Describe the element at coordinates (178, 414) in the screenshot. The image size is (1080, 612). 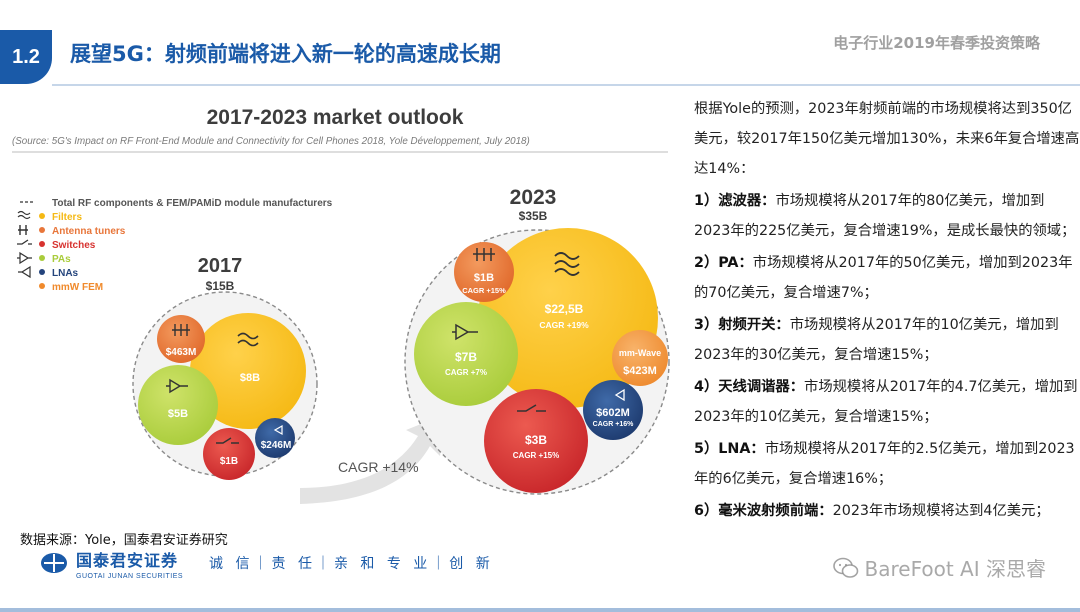
I see `bubble-value: $5B` at that location.